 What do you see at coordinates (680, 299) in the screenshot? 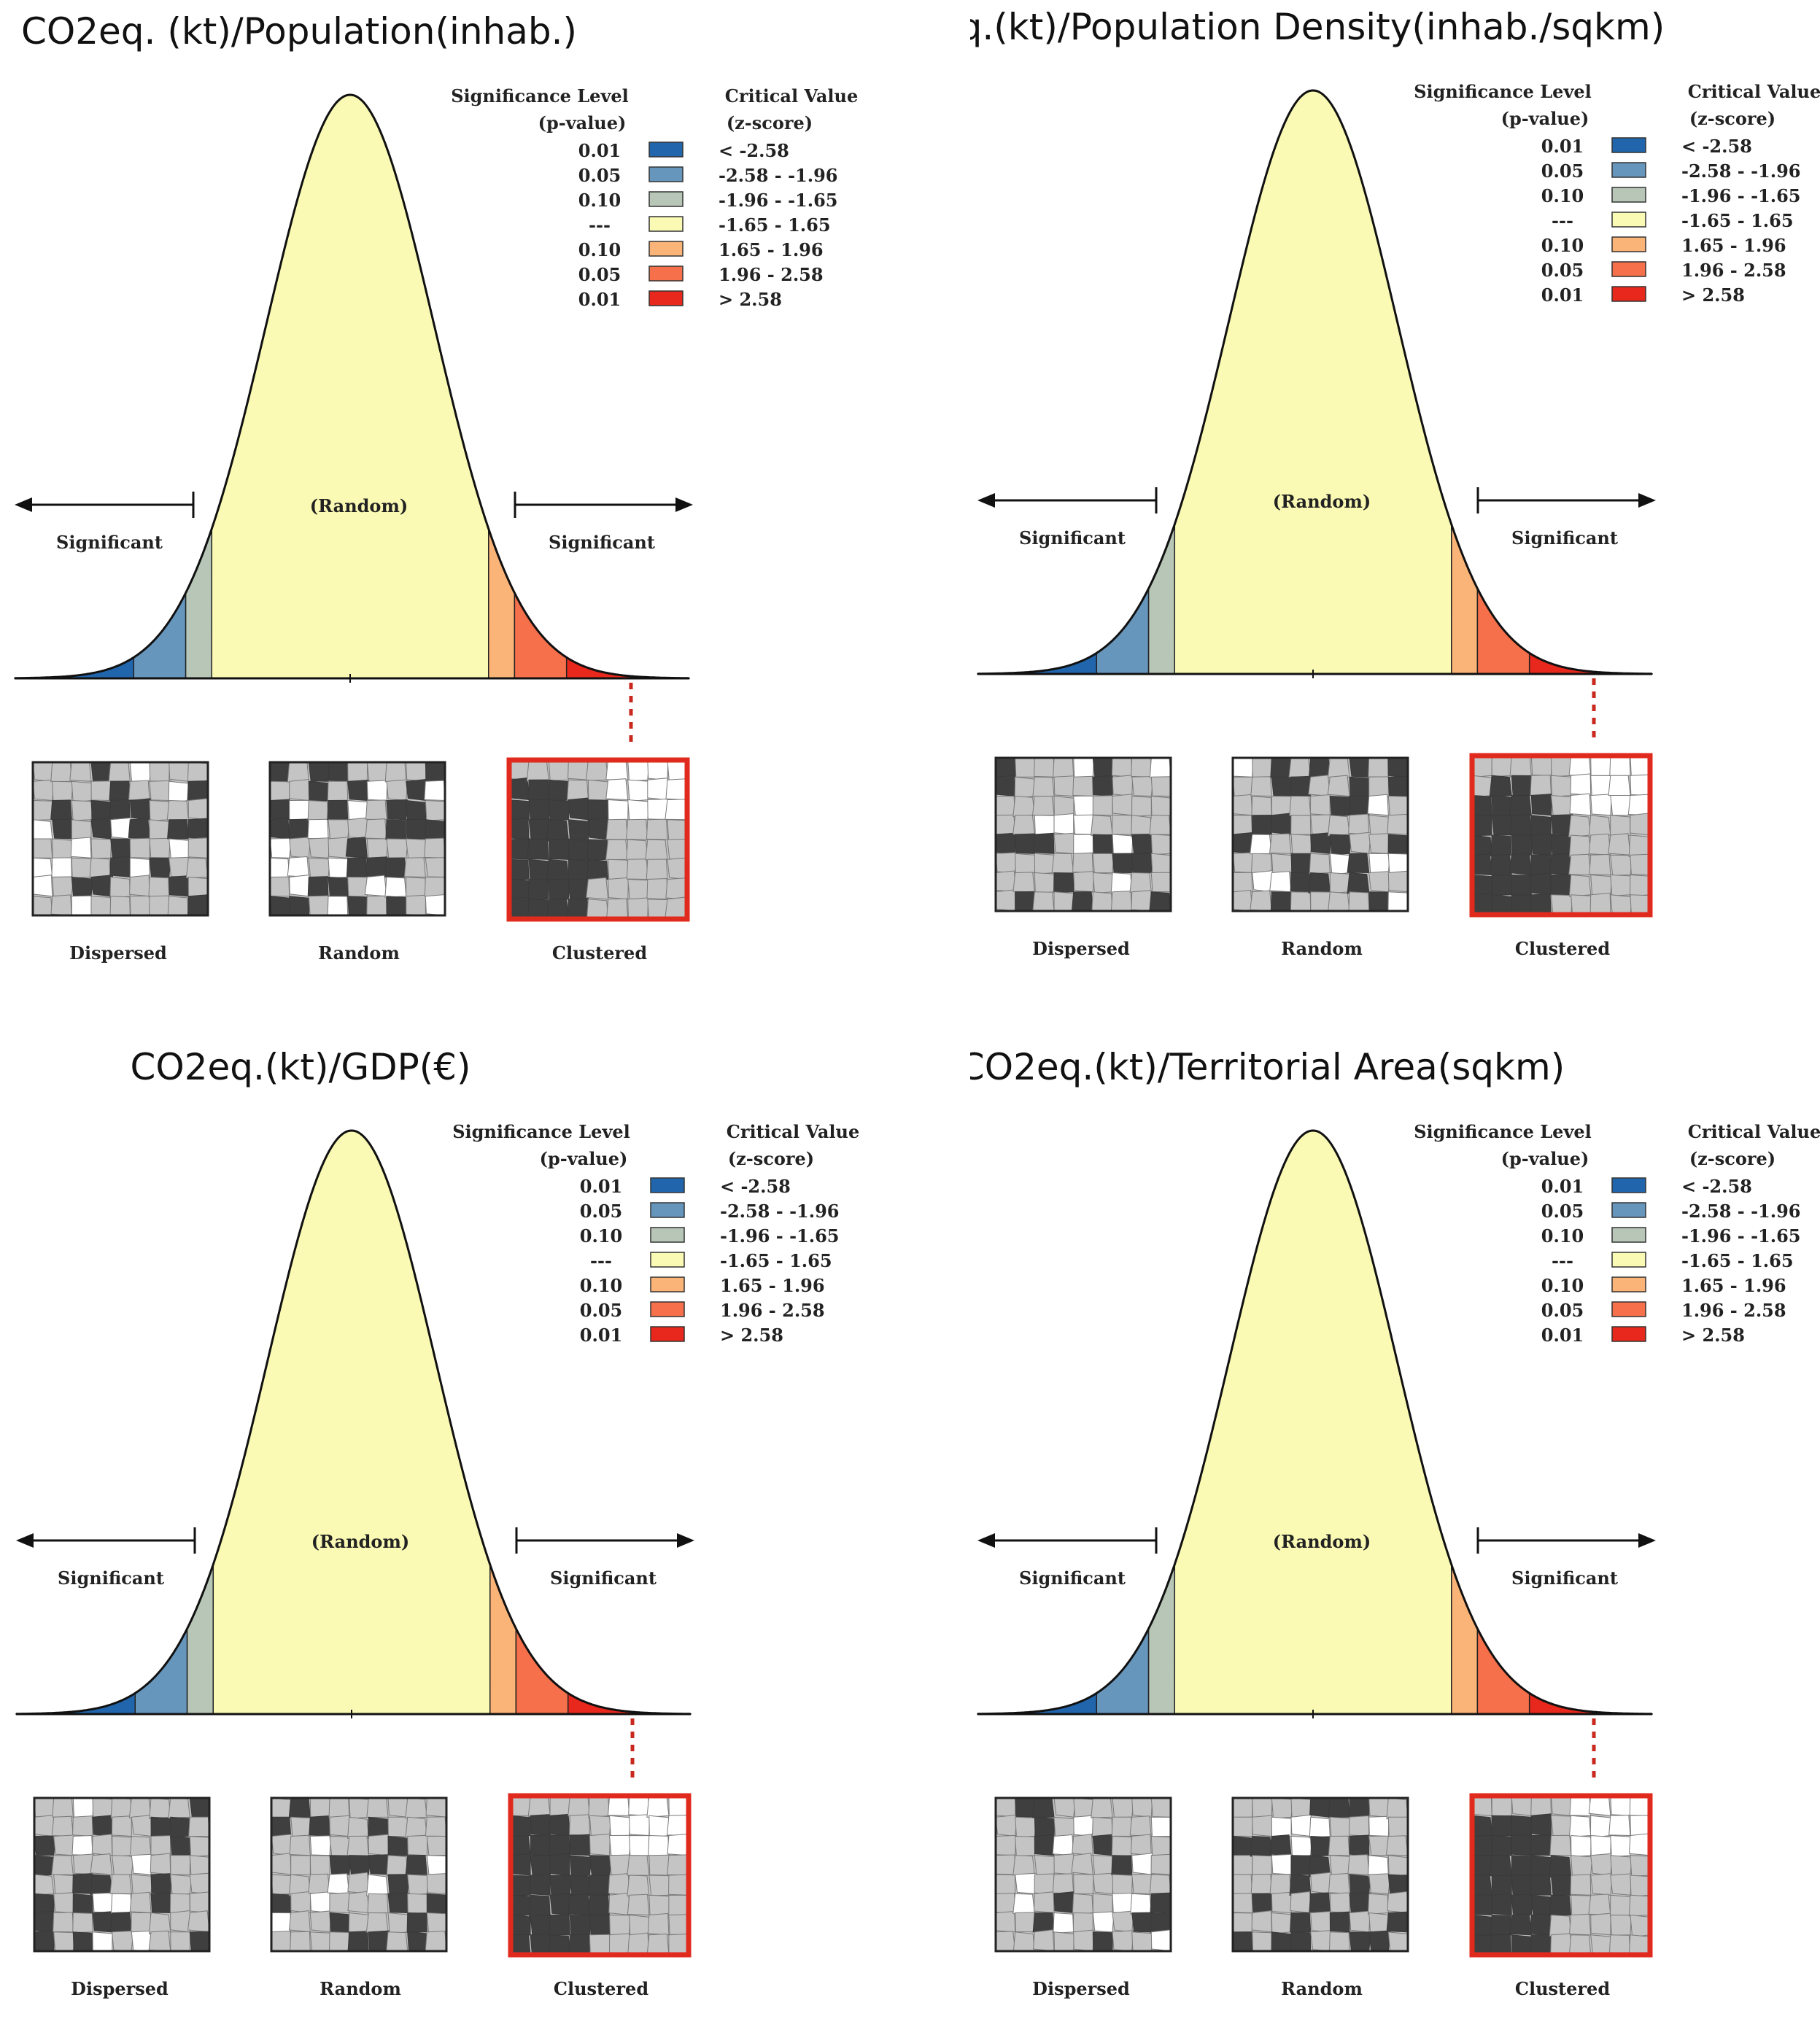
I see `legend-row: 0.01 > 2.58` at bounding box center [680, 299].